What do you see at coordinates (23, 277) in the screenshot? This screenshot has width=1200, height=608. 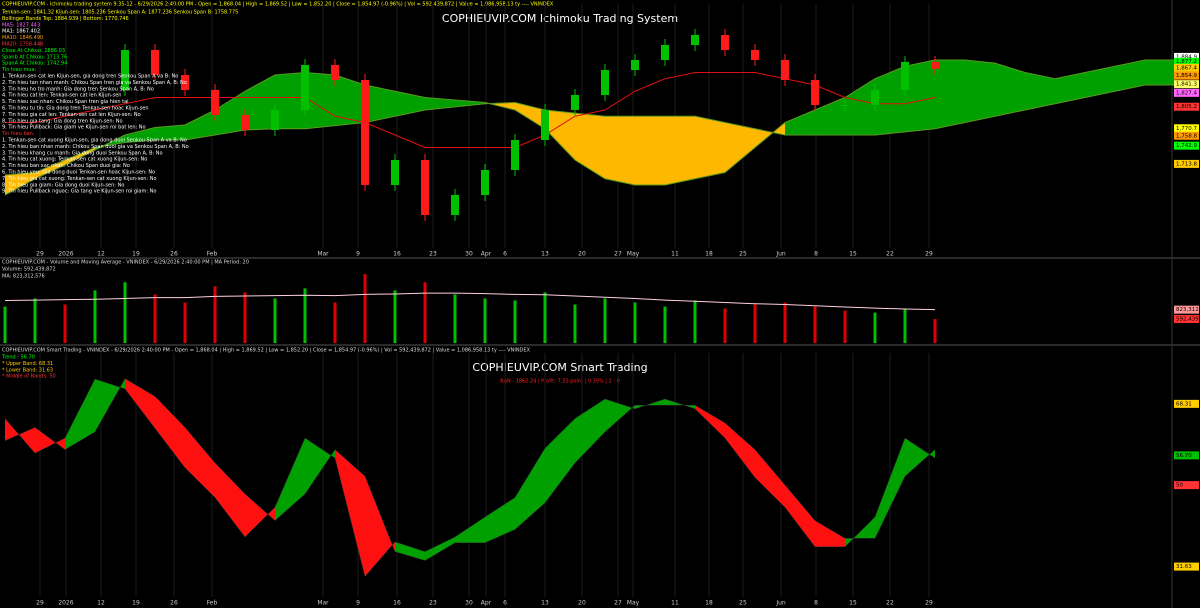 I see `ma-label: MA: 823,312,576` at bounding box center [23, 277].